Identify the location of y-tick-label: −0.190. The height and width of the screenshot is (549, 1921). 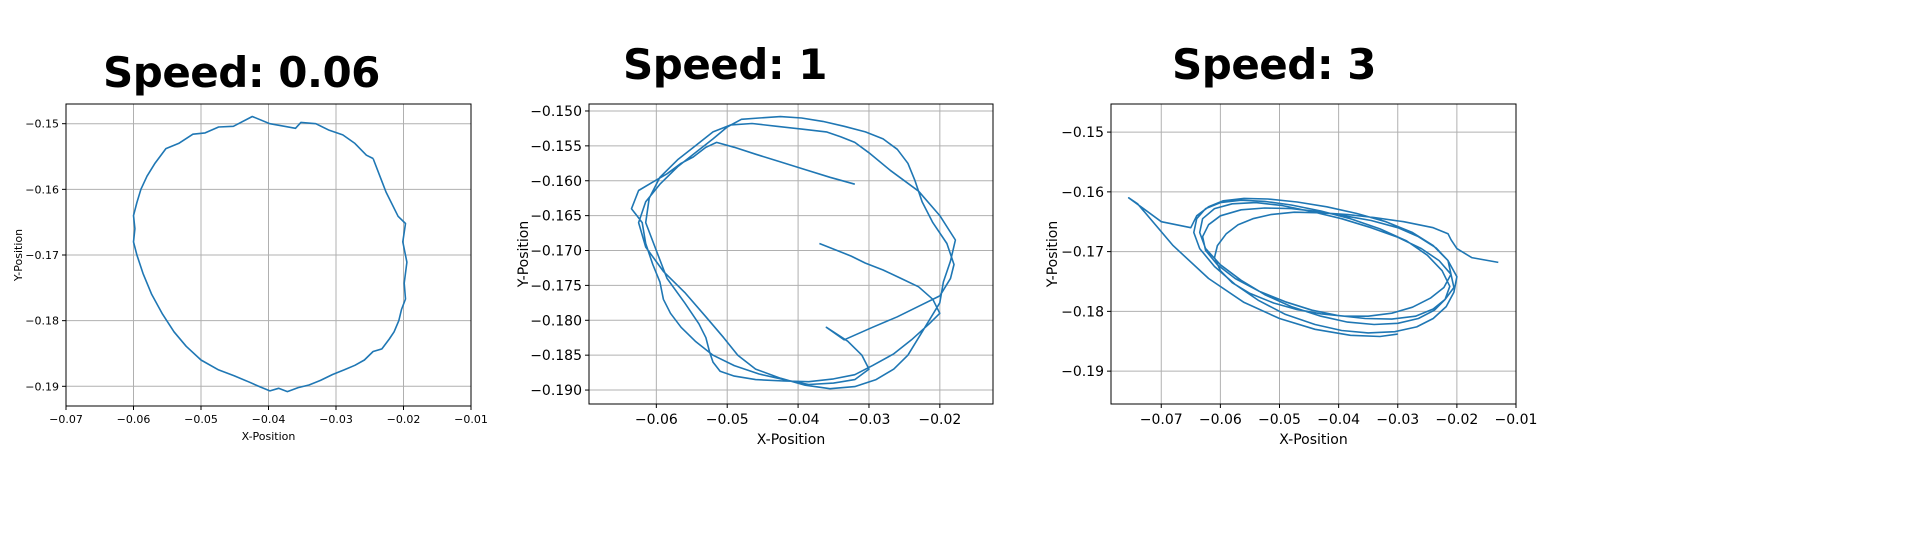
(556, 391).